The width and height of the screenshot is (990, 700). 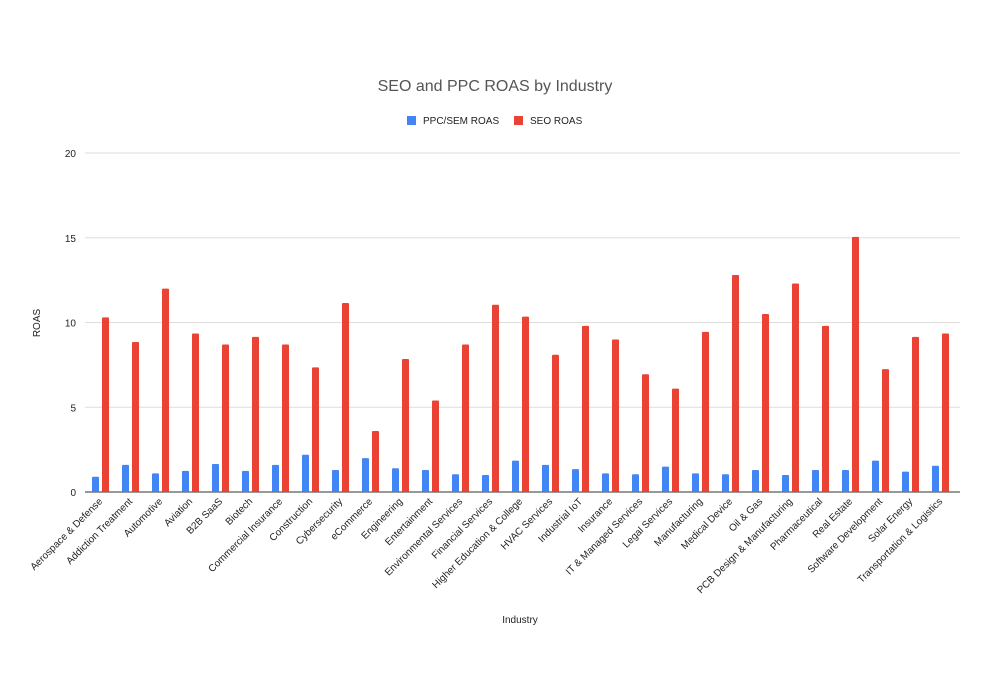 I want to click on legend-swatch-seo, so click(x=518, y=120).